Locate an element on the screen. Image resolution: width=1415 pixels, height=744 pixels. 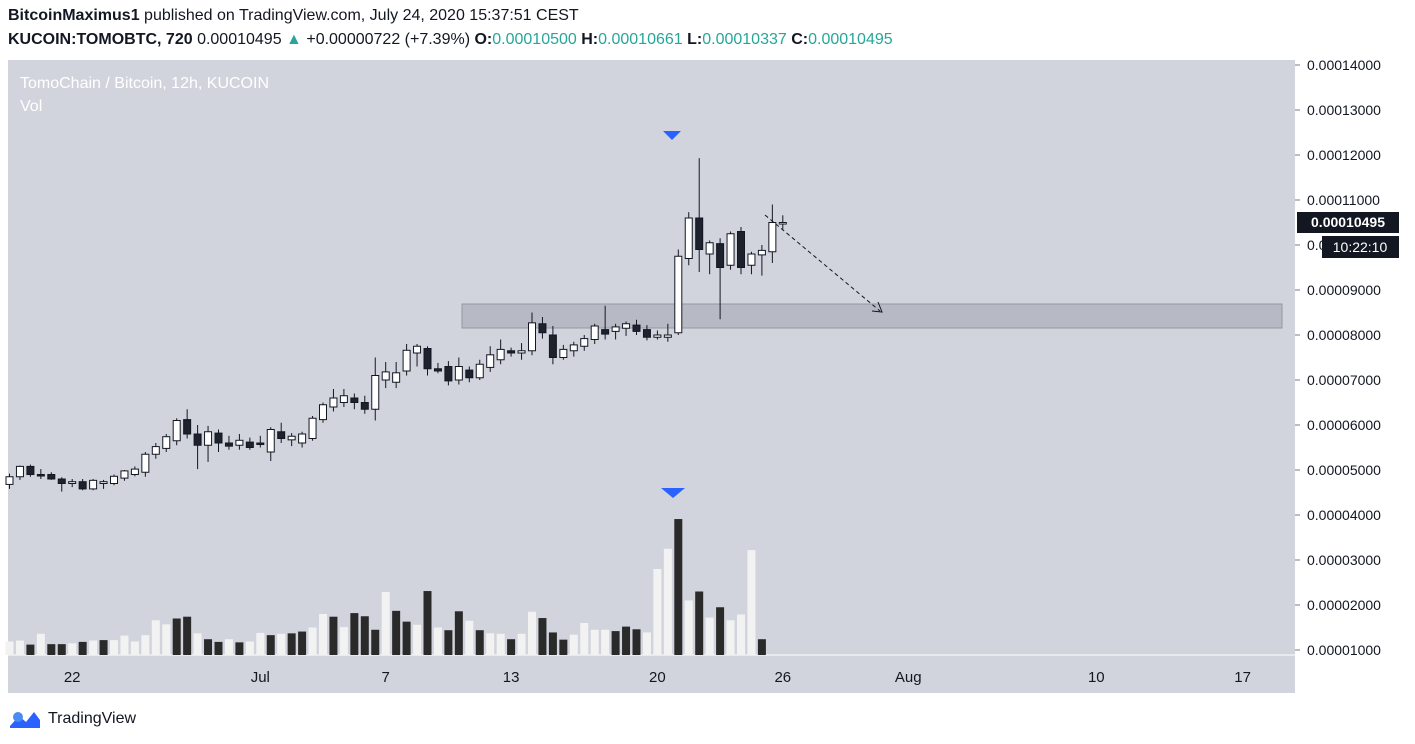
volume-marker-icon is located at coordinates (673, 493).